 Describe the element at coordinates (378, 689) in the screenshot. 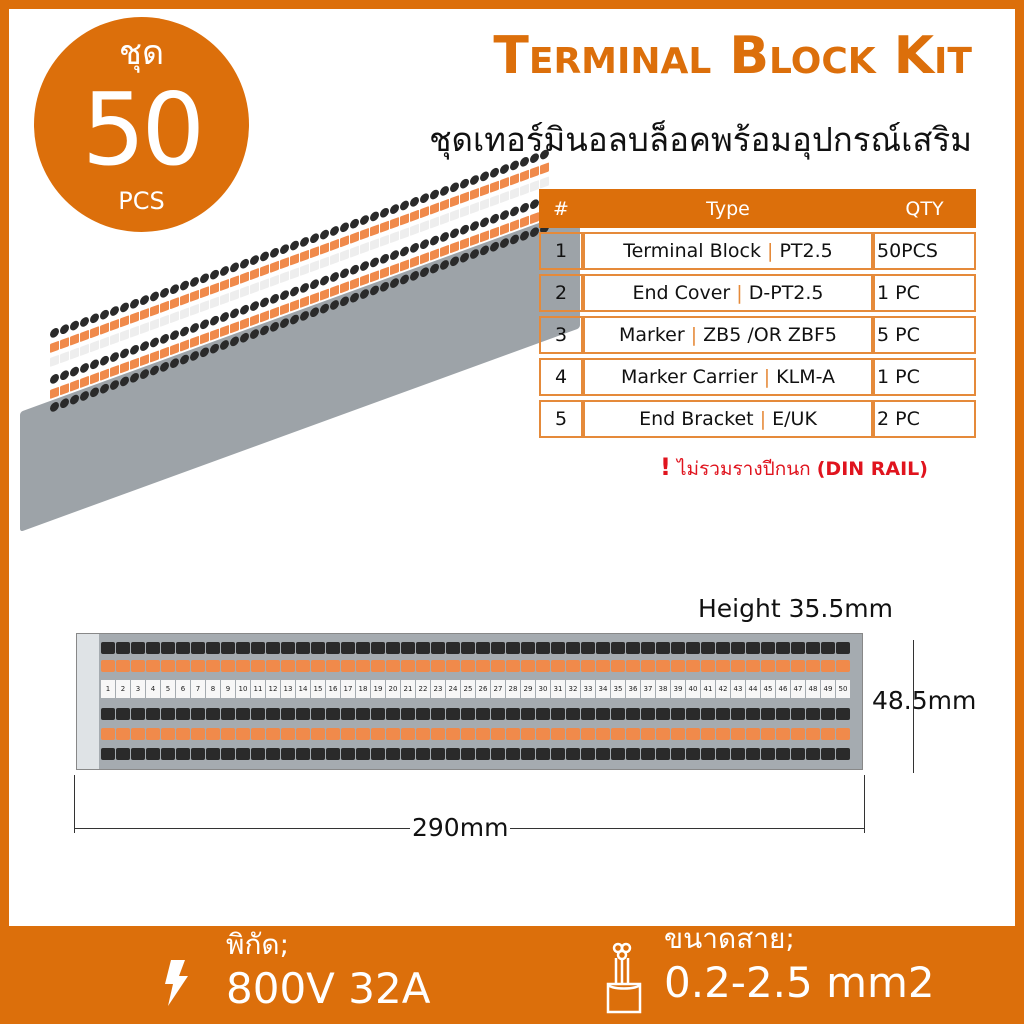

I see `marker-label: 19` at that location.